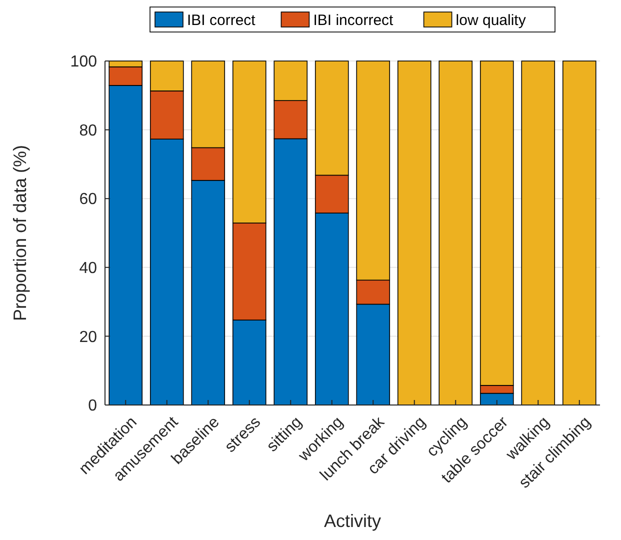 The image size is (621, 540). I want to click on legend-label: IBI correct, so click(221, 20).